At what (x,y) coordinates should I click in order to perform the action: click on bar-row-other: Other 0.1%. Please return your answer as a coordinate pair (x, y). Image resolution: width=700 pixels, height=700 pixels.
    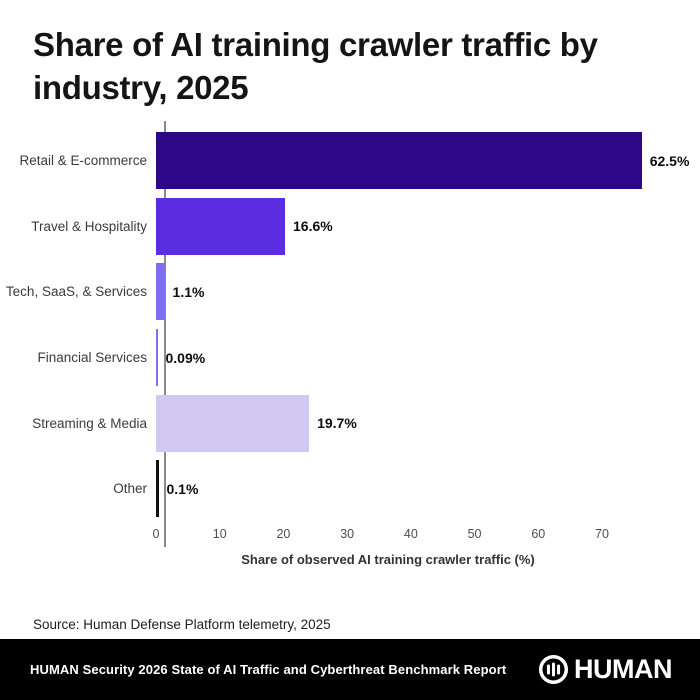
    Looking at the image, I should click on (350, 489).